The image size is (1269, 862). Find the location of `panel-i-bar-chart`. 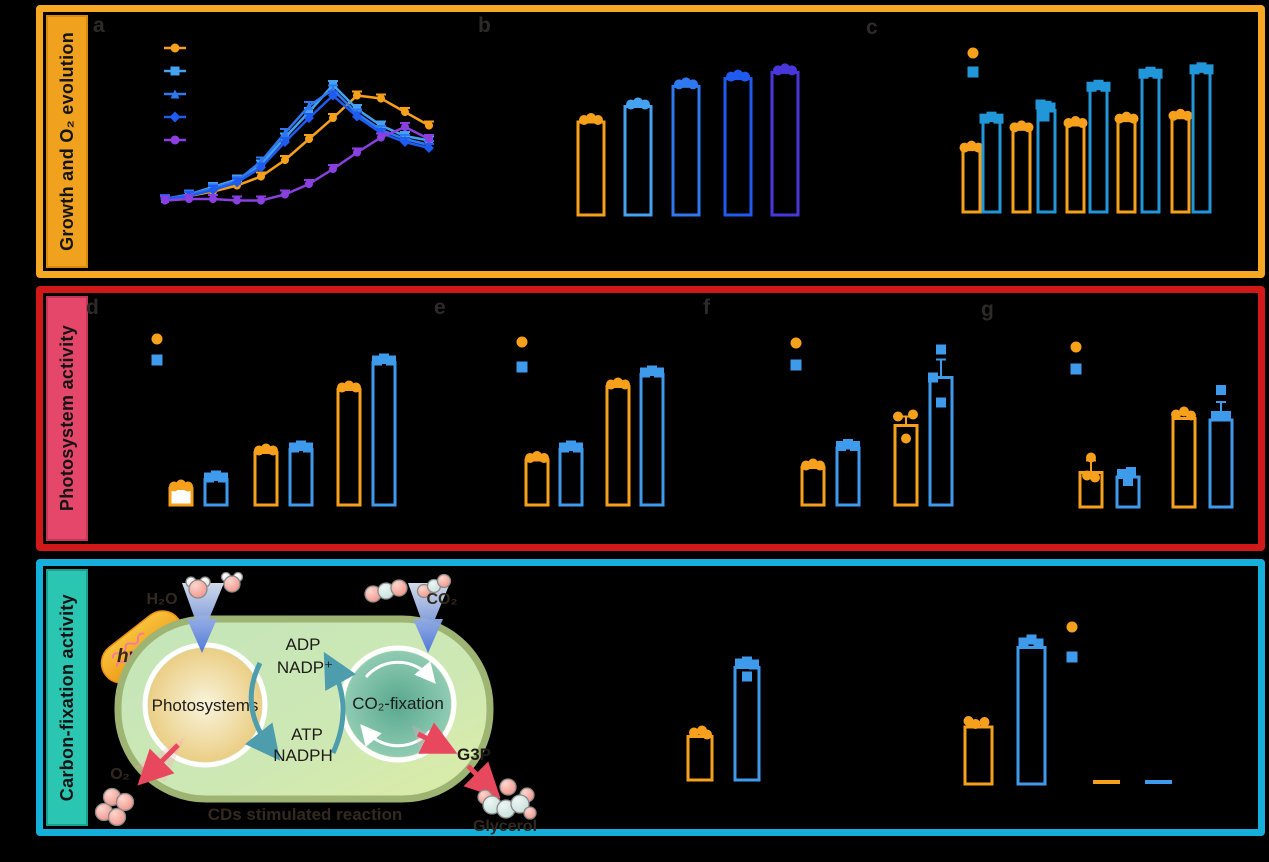

panel-i-bar-chart is located at coordinates (725, 706).